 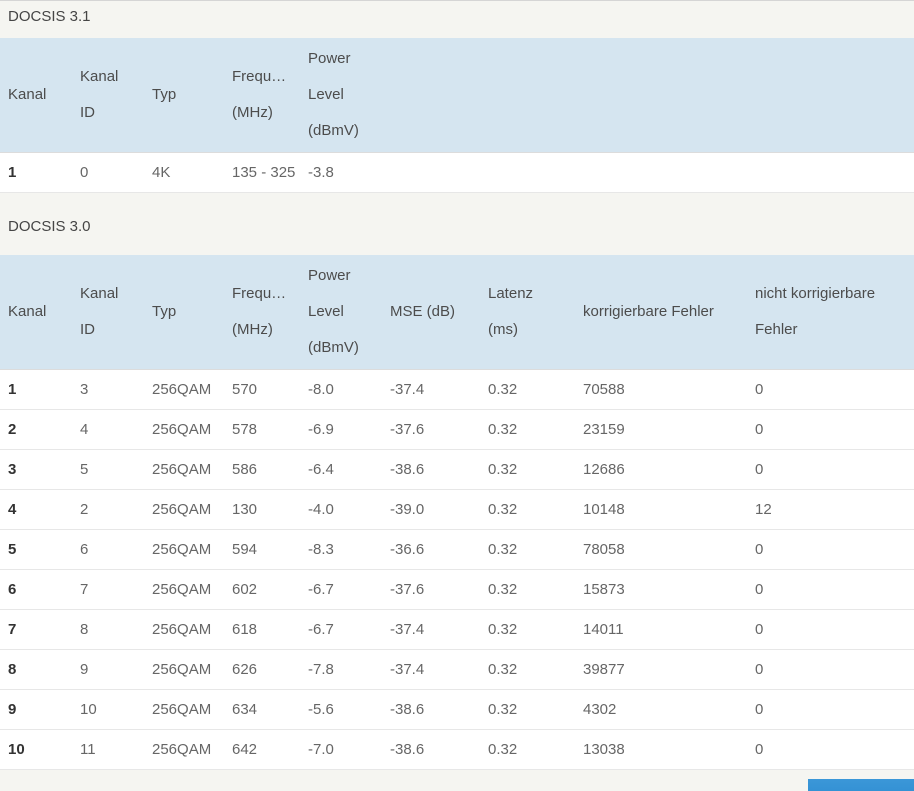 I want to click on cell-kanal: 10, so click(x=36, y=749).